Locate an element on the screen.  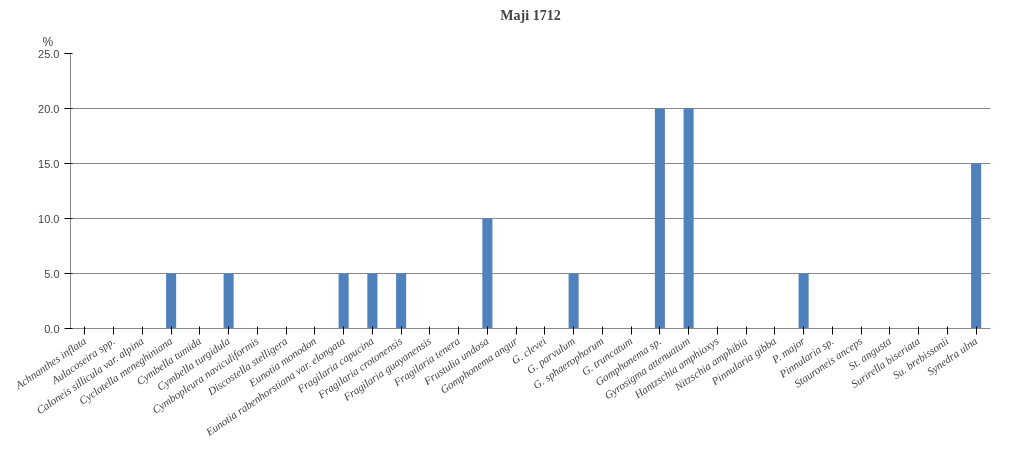
y-axis-title: % is located at coordinates (48, 41).